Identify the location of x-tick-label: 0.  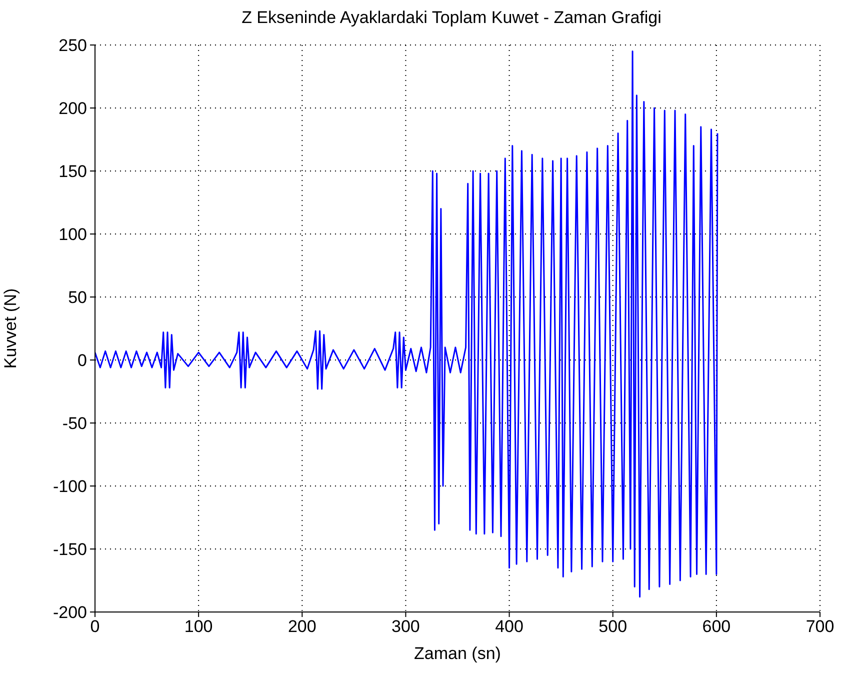
(95, 626).